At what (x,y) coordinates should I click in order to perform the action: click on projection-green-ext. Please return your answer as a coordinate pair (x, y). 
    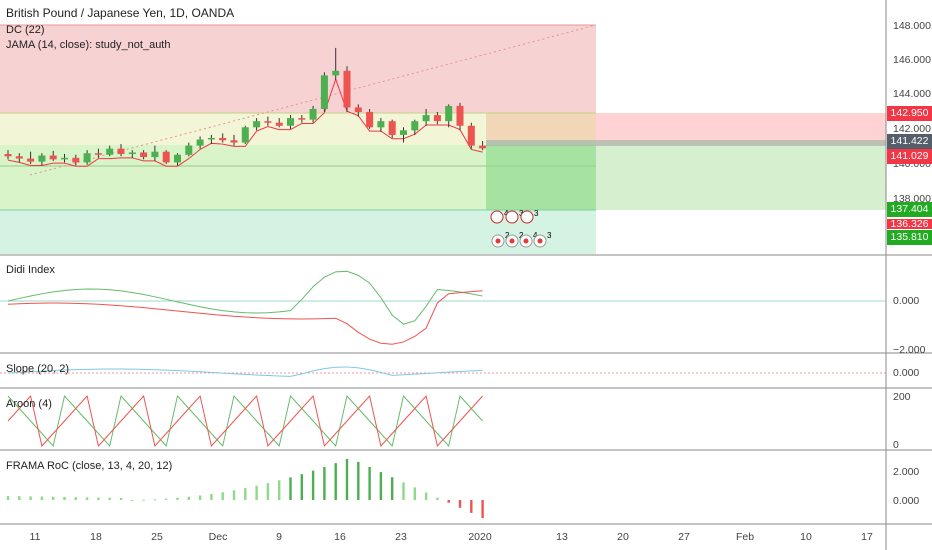
    Looking at the image, I should click on (741, 177).